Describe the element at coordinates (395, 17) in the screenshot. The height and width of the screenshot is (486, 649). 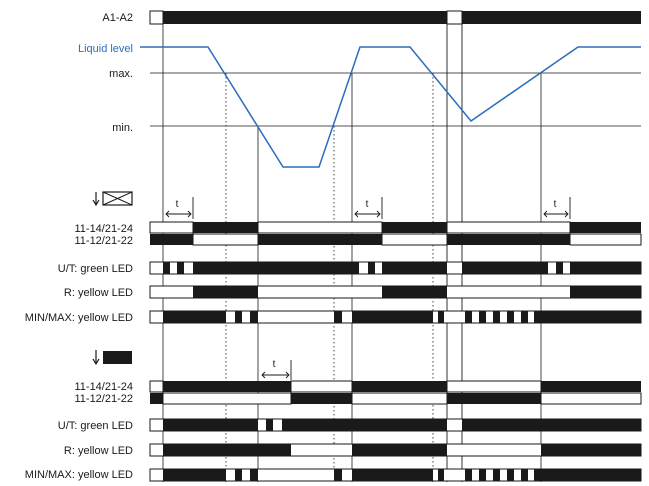
I see `a1a2-signal` at that location.